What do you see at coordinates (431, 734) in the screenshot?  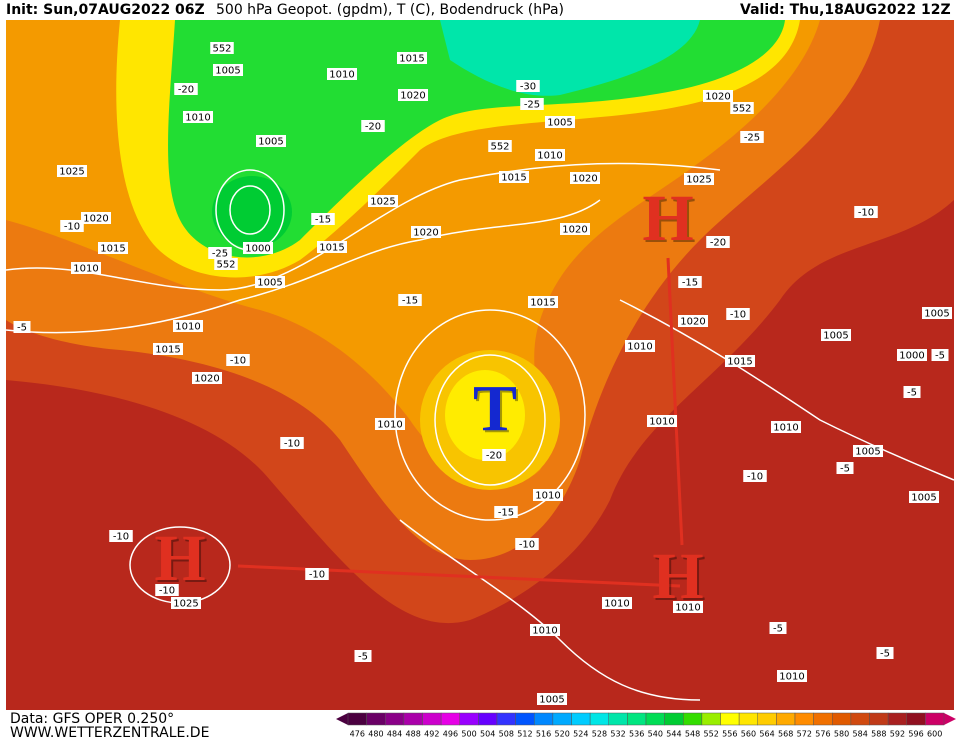 I see `colorbar-label: 492` at bounding box center [431, 734].